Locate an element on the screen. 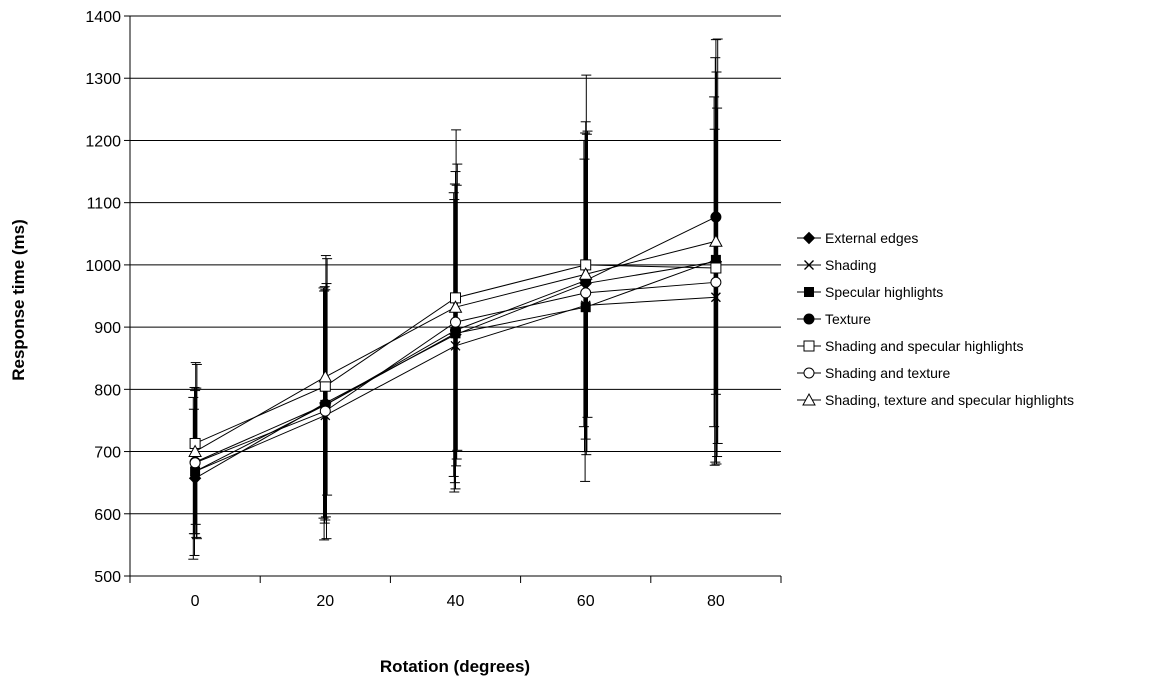  legend-label: Shading, texture and specular highlights is located at coordinates (949, 400).